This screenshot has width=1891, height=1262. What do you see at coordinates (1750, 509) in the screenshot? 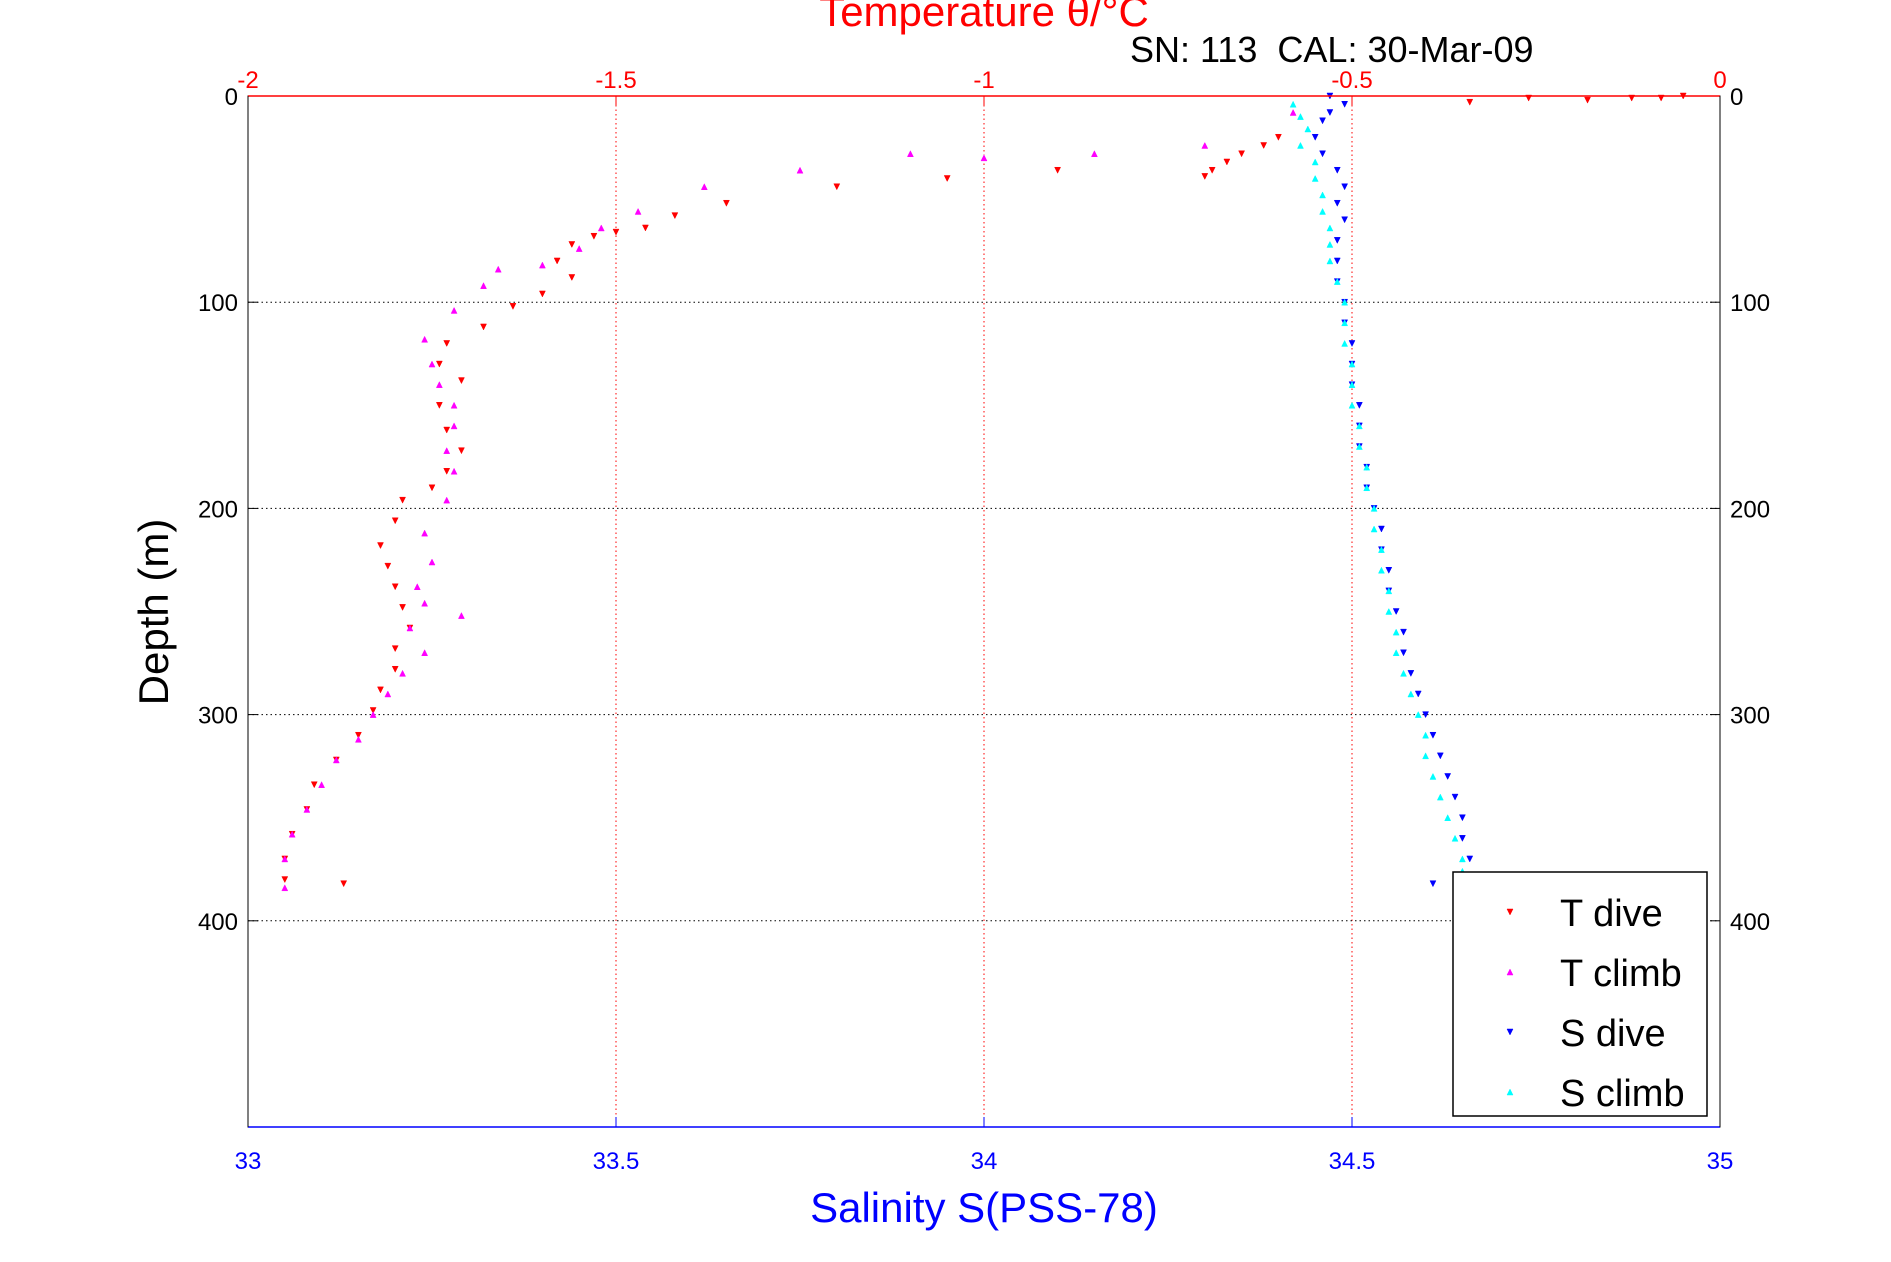
I see `depth-tick-label-right: 200` at bounding box center [1750, 509].